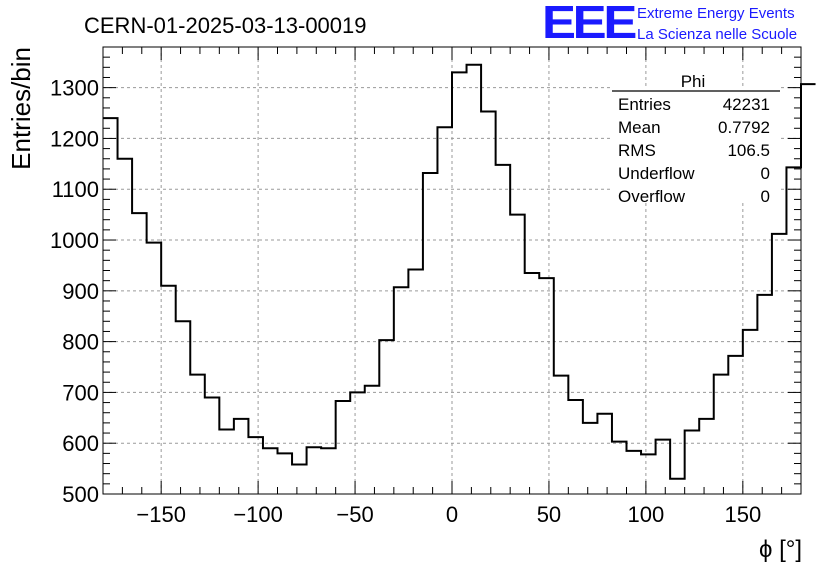 This screenshot has height=577, width=836. I want to click on logo-line1: Extreme Energy Events, so click(716, 13).